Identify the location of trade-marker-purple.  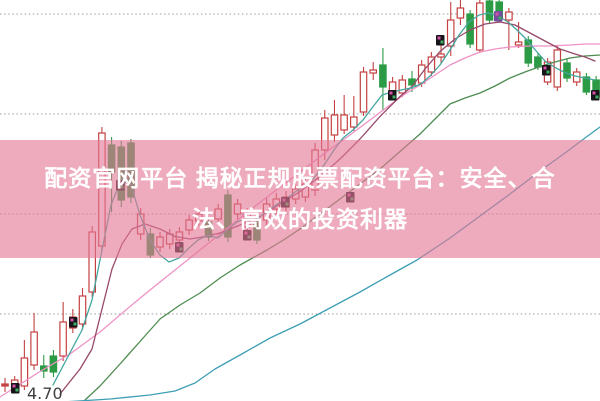
(498, 16).